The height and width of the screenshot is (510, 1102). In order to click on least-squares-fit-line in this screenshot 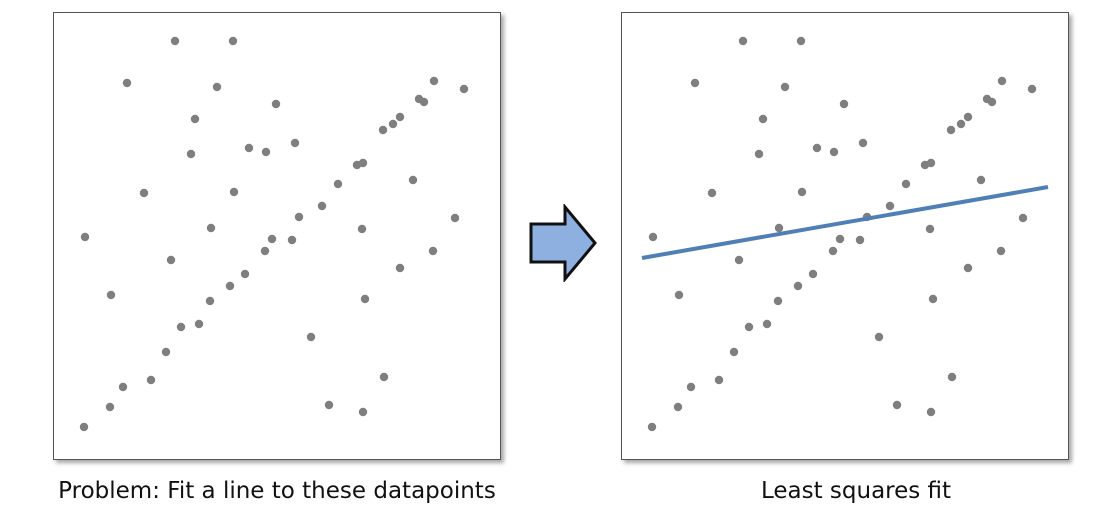, I will do `click(845, 222)`.